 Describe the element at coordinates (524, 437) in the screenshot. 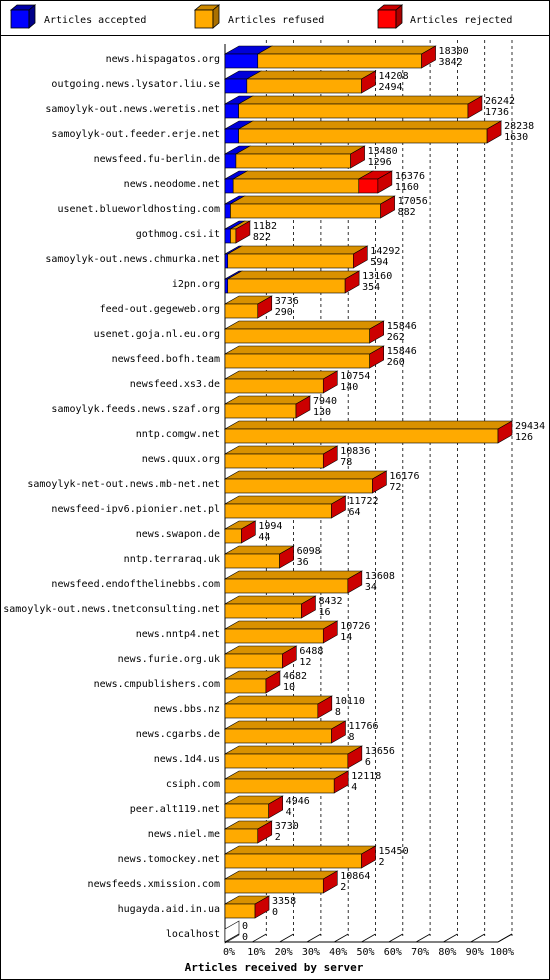

I see `bar-refused-label: 126` at that location.